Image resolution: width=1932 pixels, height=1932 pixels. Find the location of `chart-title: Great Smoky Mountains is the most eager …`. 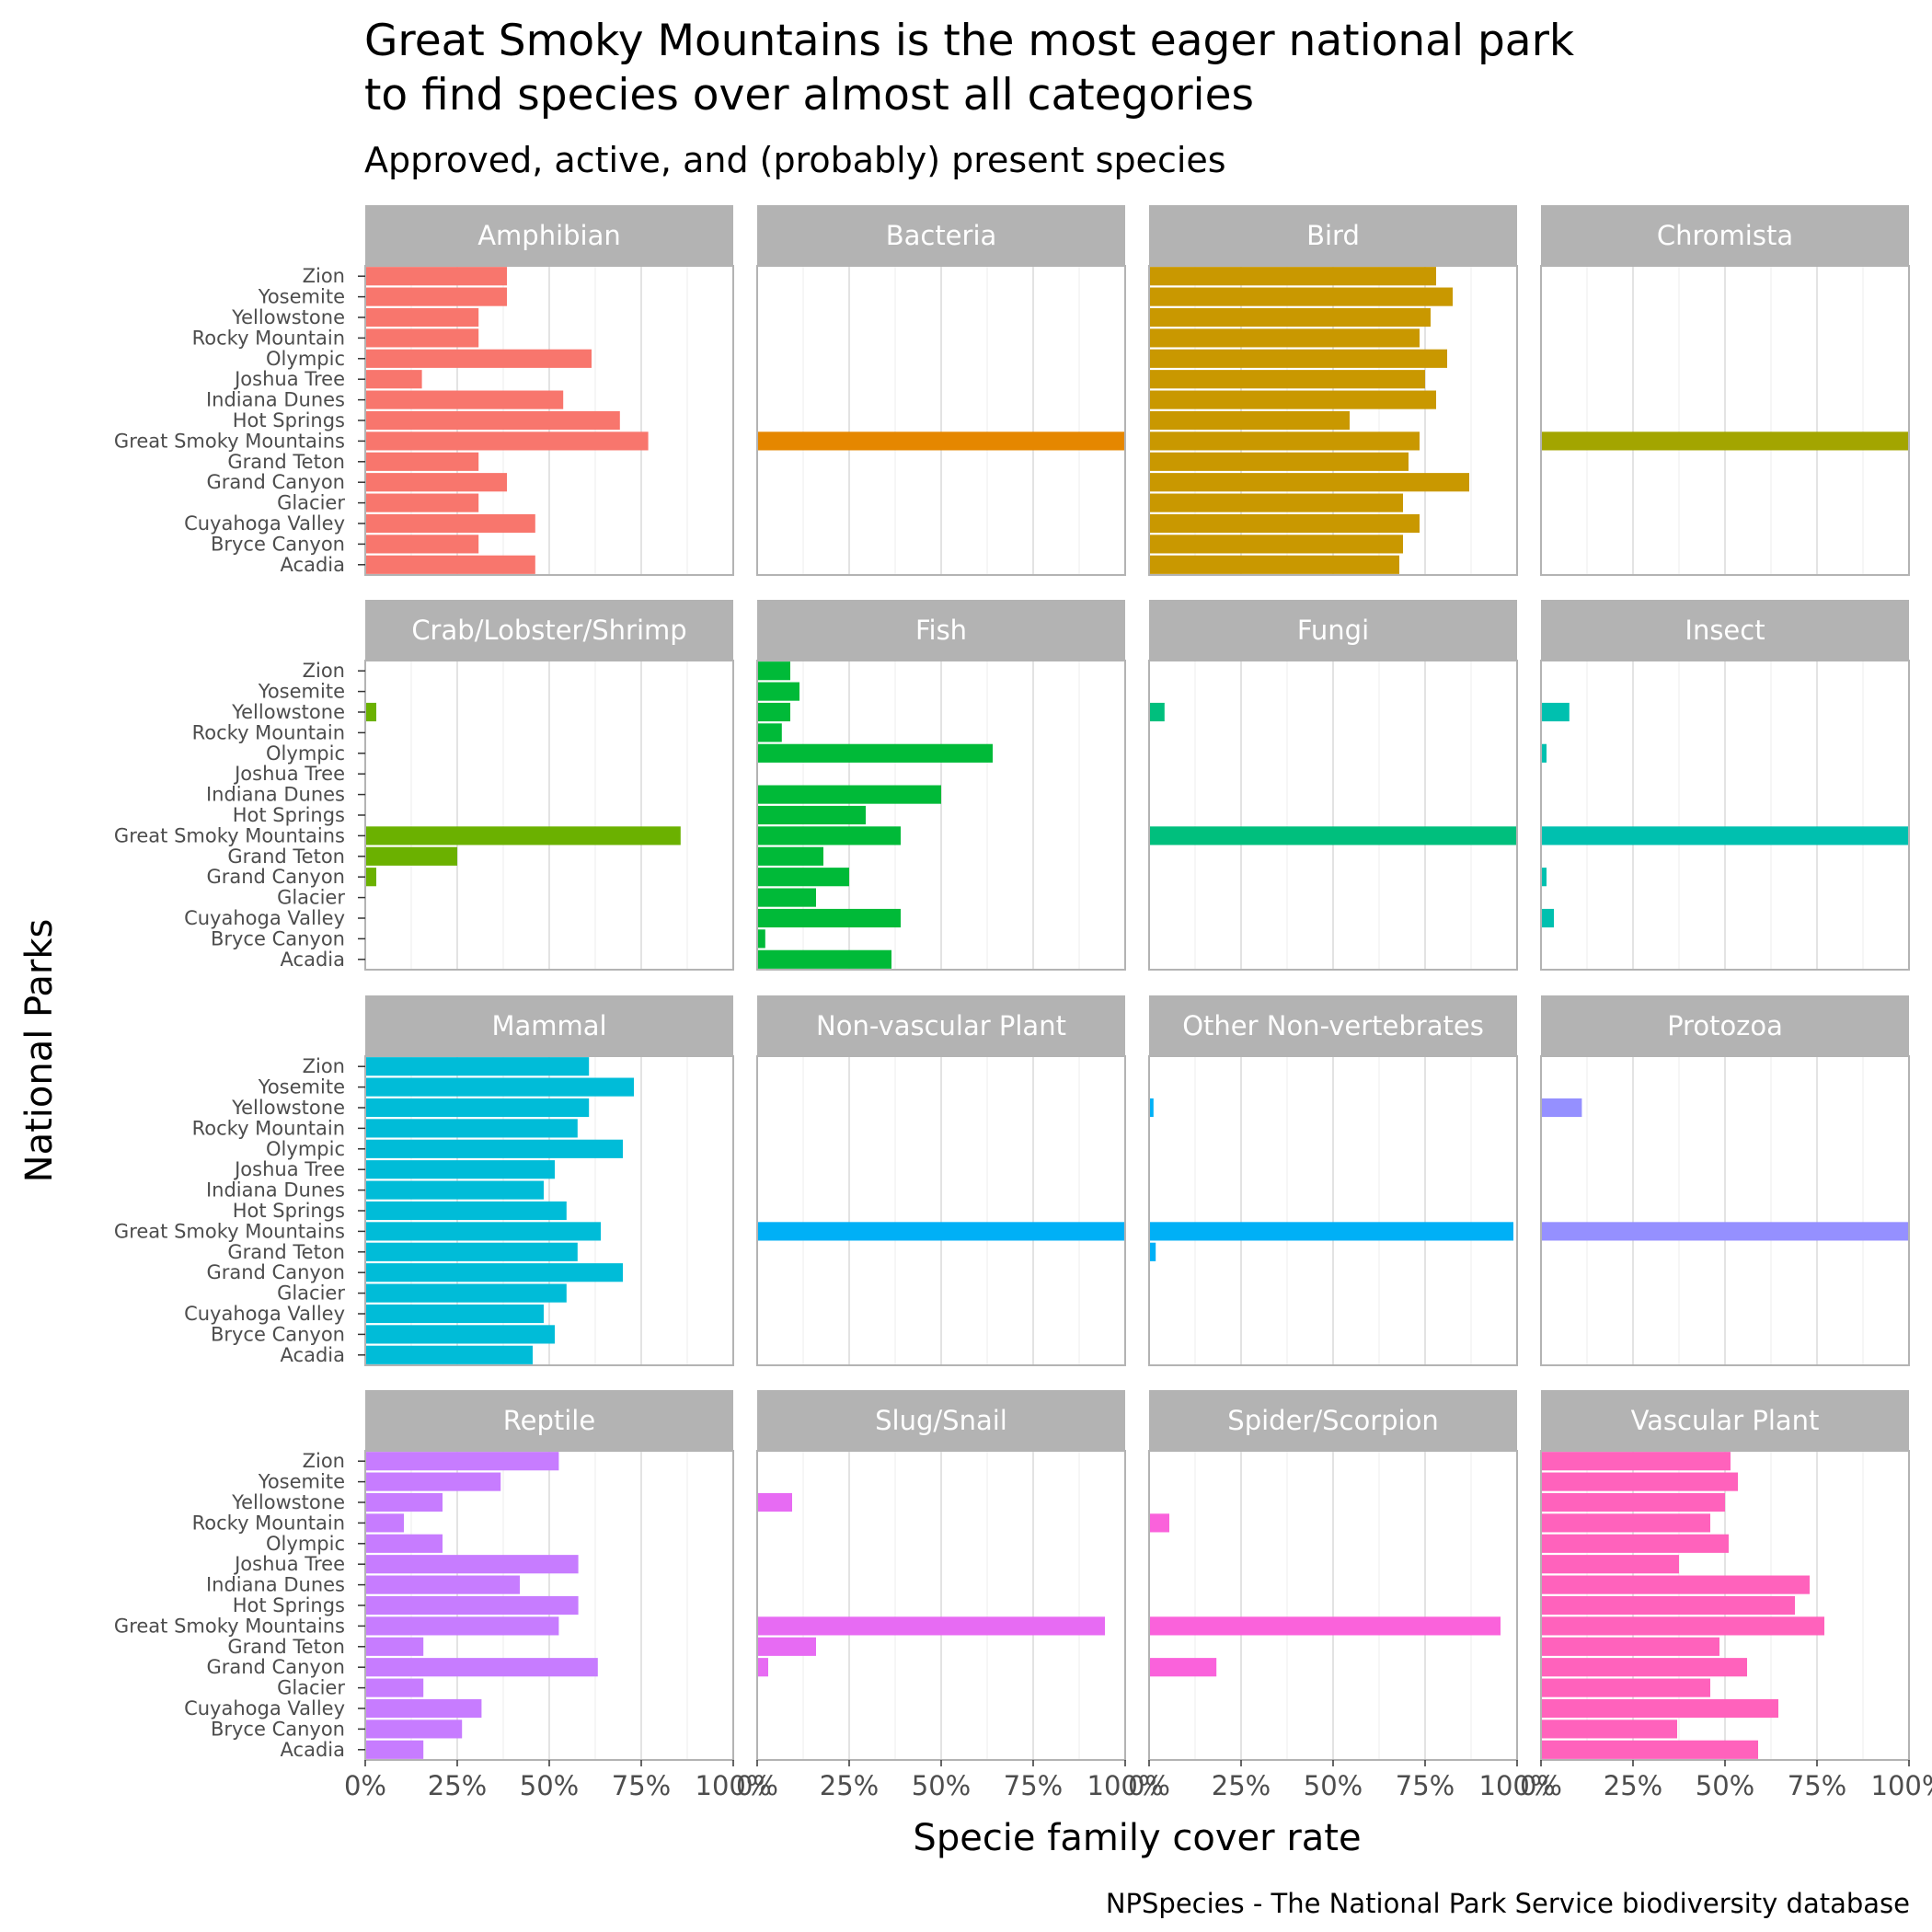

chart-title: Great Smoky Mountains is the most eager … is located at coordinates (970, 68).